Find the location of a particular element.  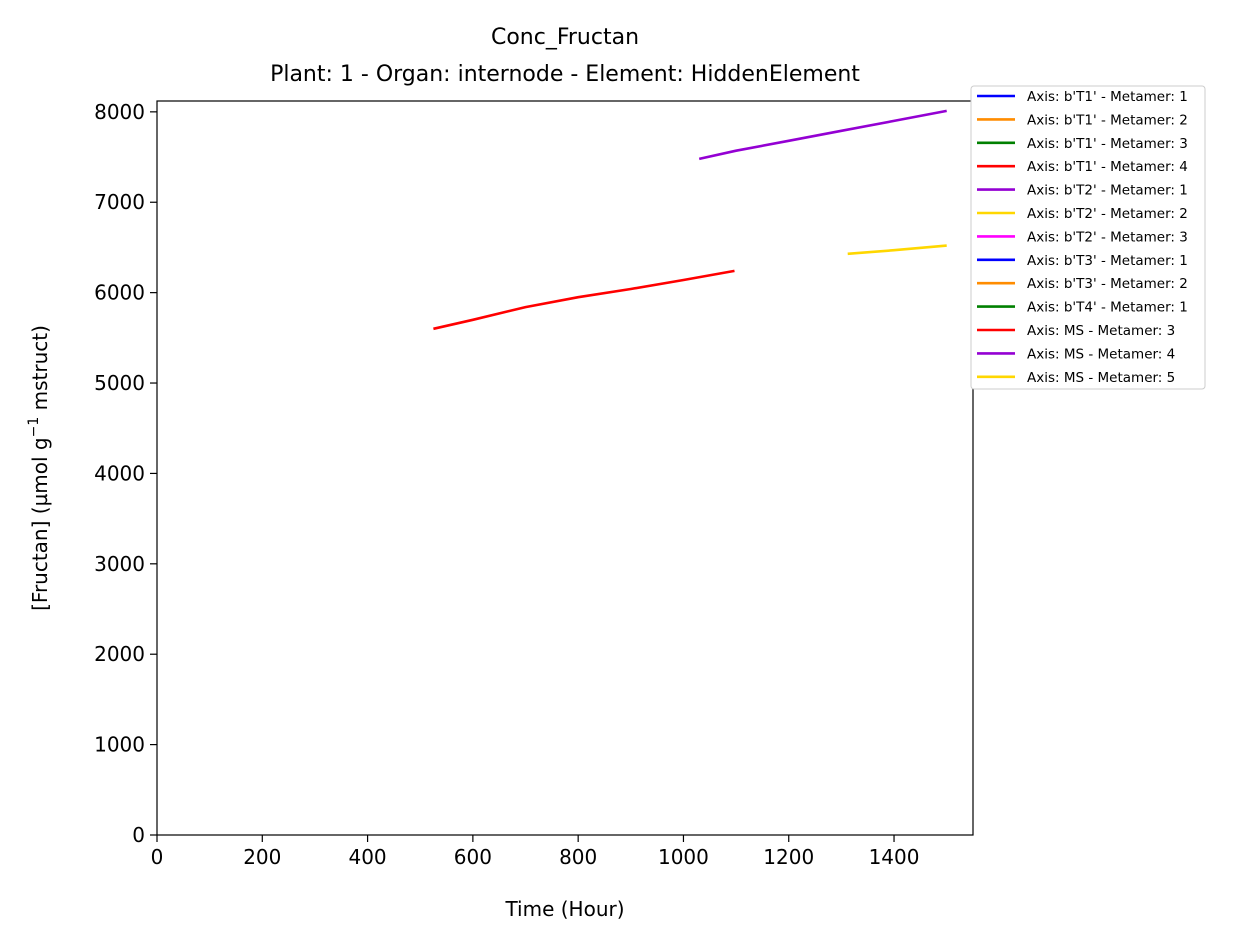

x-tick-label: 1200 is located at coordinates (788, 857).